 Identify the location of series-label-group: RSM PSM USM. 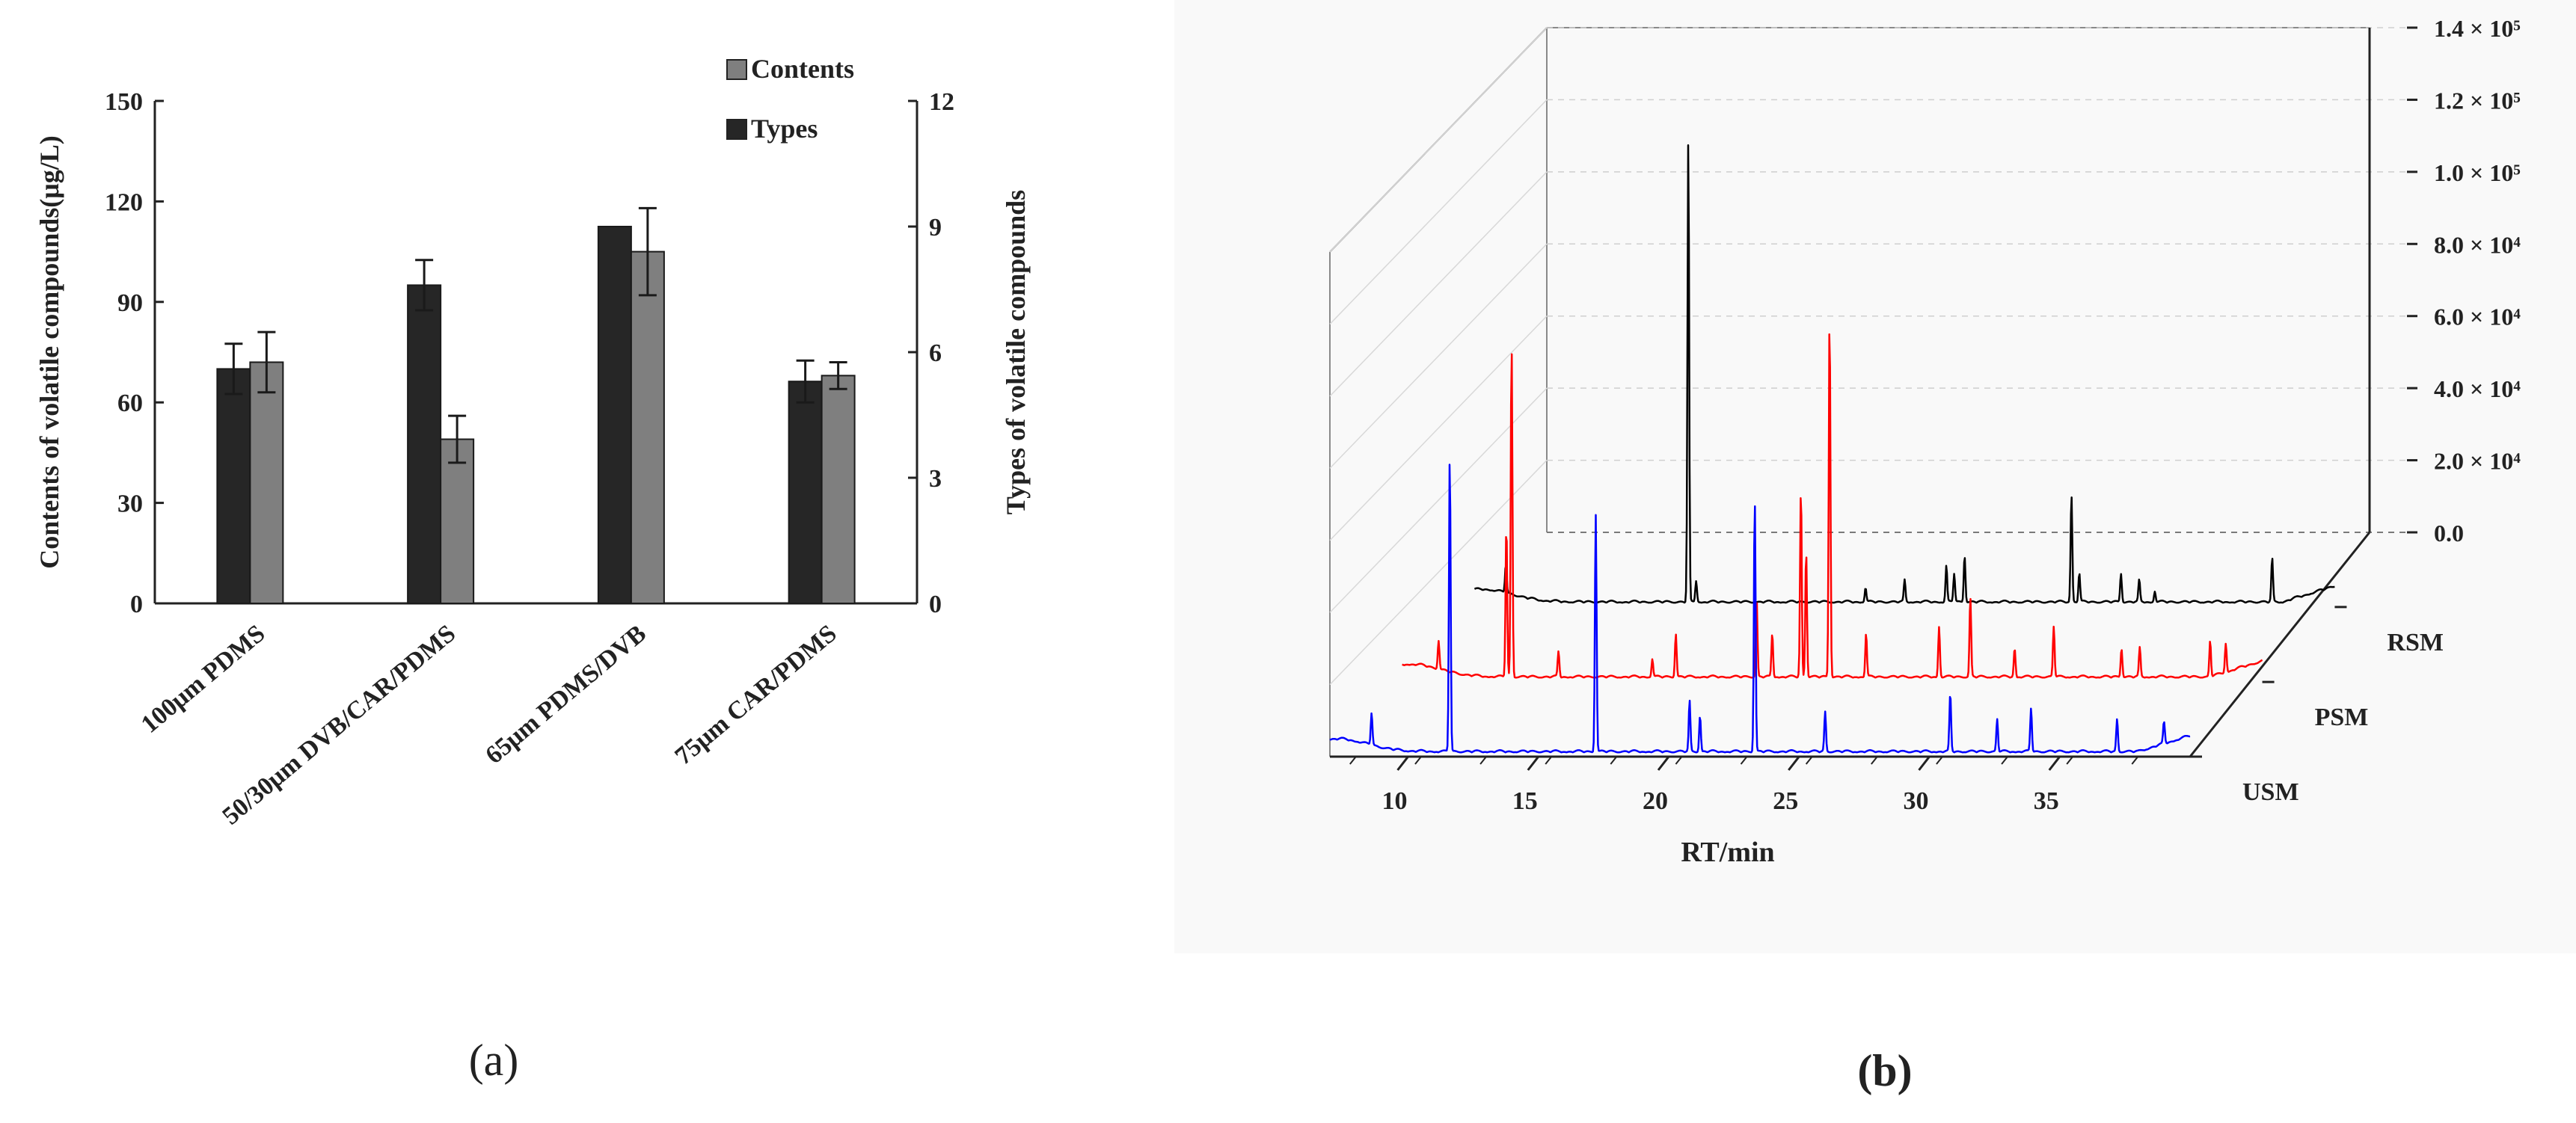
(2317, 706).